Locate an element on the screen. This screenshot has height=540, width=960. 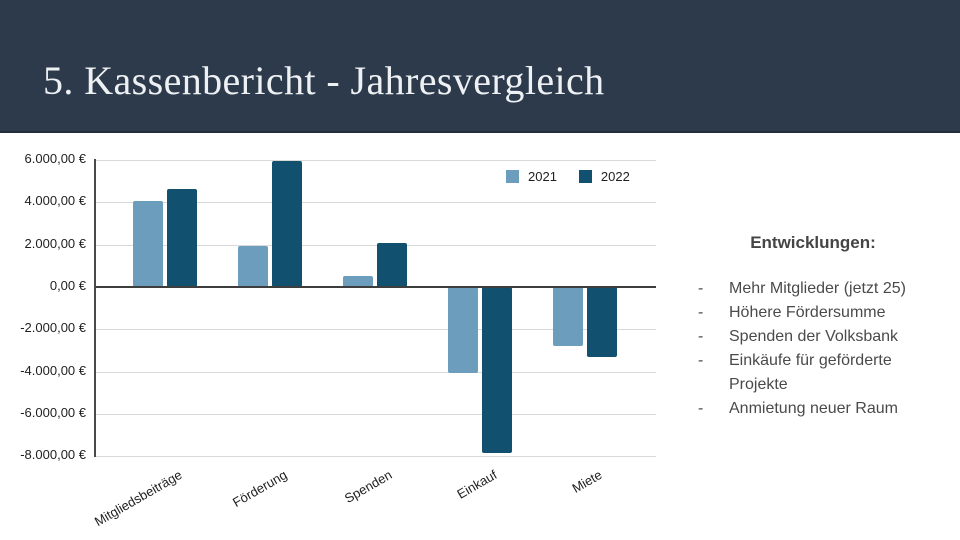
x-axis-label: Miete is located at coordinates (587, 481).